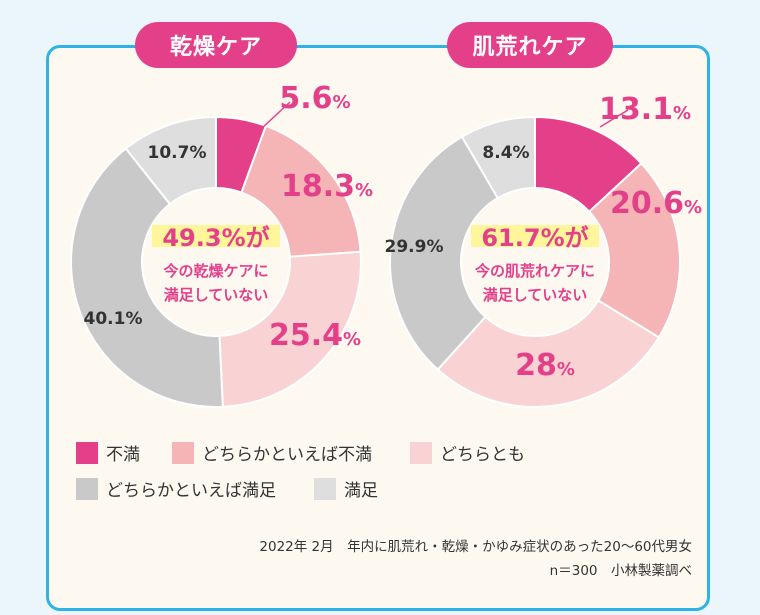  I want to click on source-note-line-2: n＝300 小林製薬調べ, so click(620, 571).